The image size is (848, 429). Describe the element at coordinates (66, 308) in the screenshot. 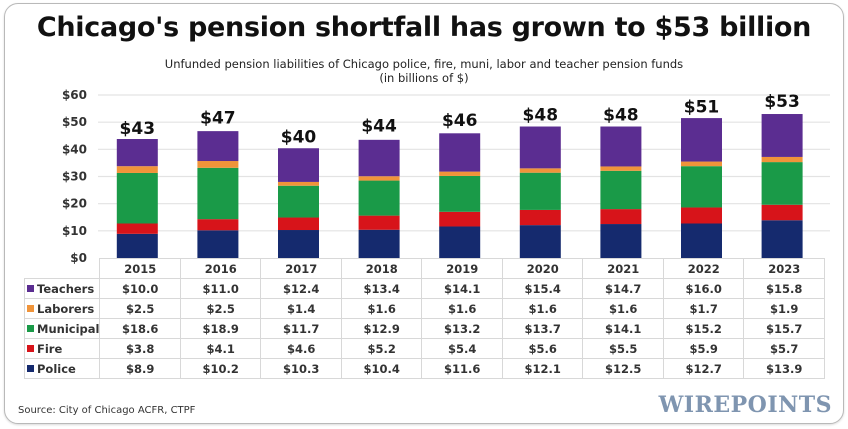

I see `series-name: Laborers` at that location.